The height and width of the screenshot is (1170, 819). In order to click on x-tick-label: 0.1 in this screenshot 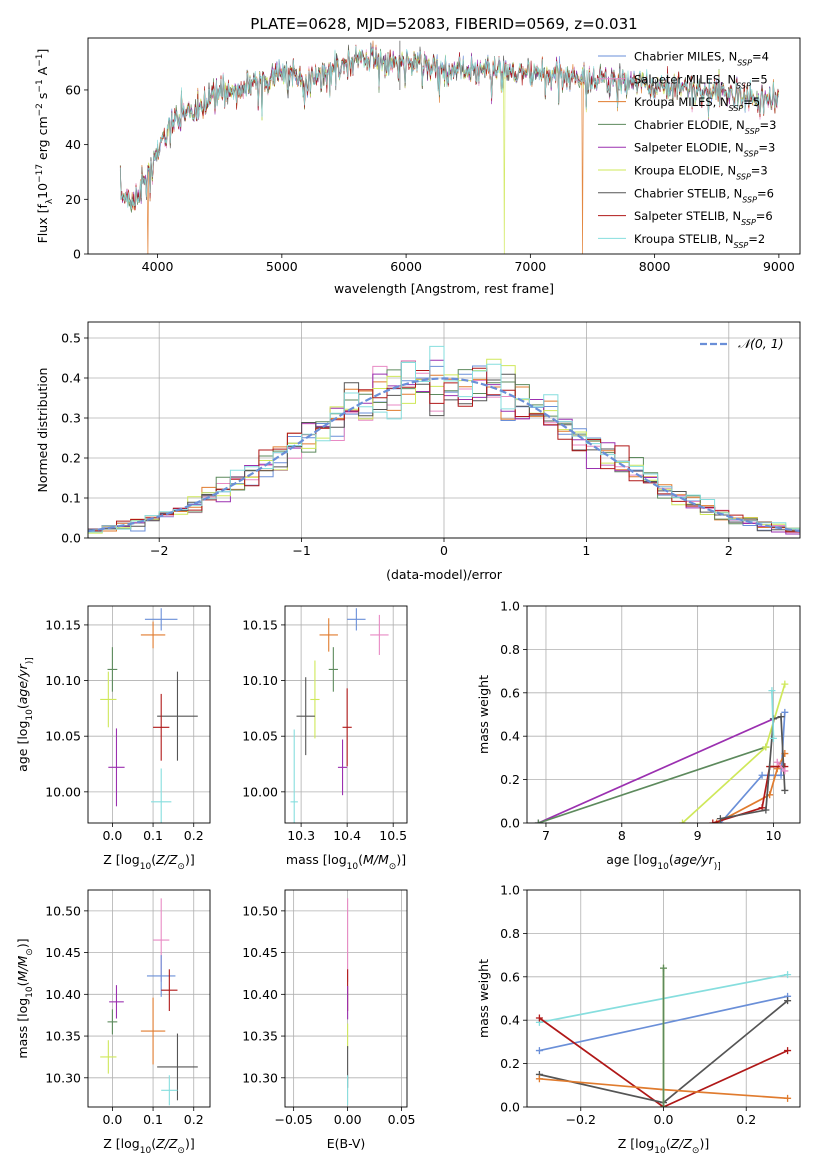, I will do `click(153, 1119)`.